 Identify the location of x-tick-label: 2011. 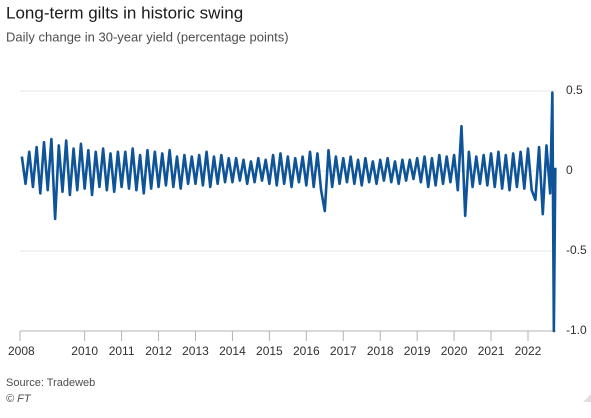
(122, 351).